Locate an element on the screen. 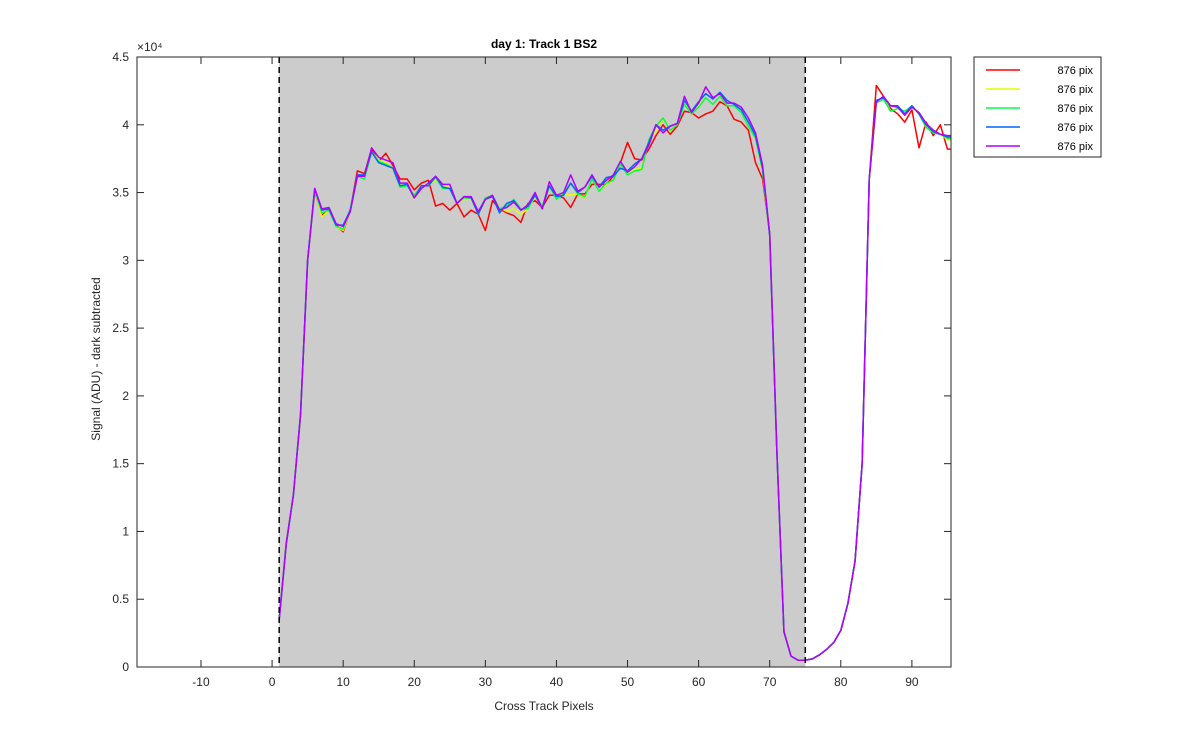  x-tick-label: 30 is located at coordinates (486, 682).